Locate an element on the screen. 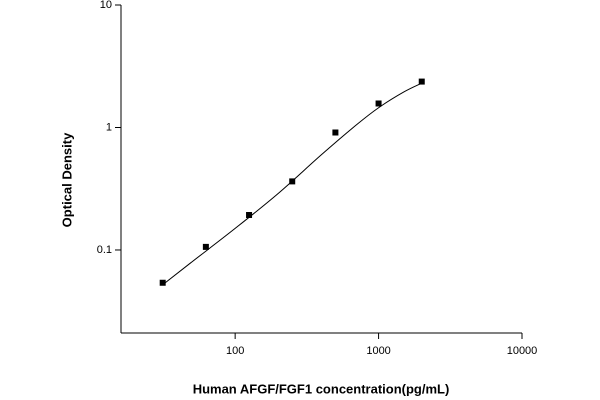 The width and height of the screenshot is (600, 400). y-axis-title: Optical Density is located at coordinates (66, 179).